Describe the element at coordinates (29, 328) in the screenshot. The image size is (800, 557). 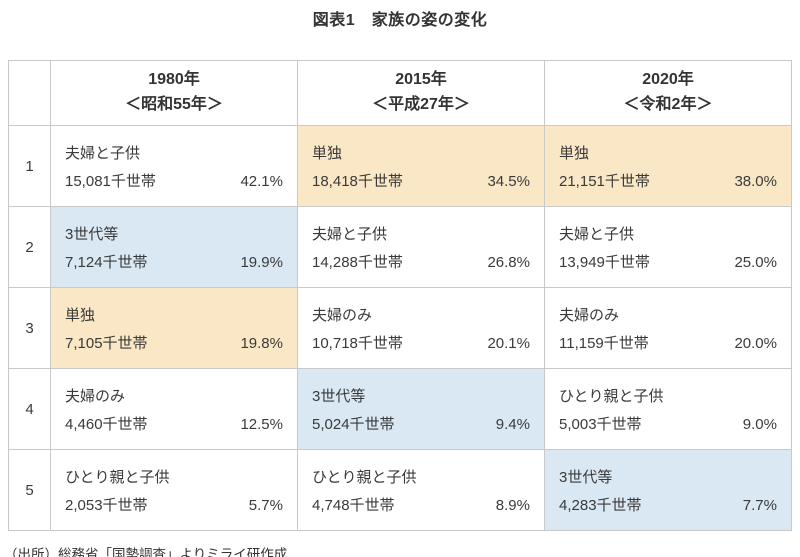
I see `rank-cell: 3` at that location.